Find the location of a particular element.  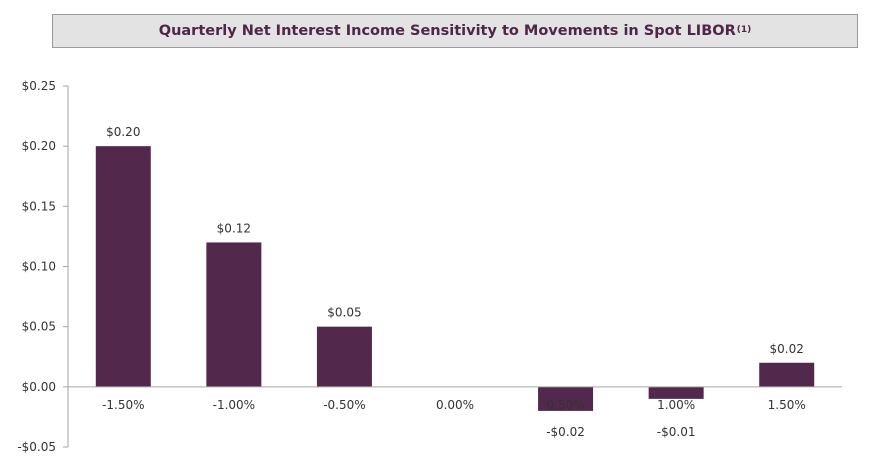

x-tick-label: 0.00% is located at coordinates (455, 405).